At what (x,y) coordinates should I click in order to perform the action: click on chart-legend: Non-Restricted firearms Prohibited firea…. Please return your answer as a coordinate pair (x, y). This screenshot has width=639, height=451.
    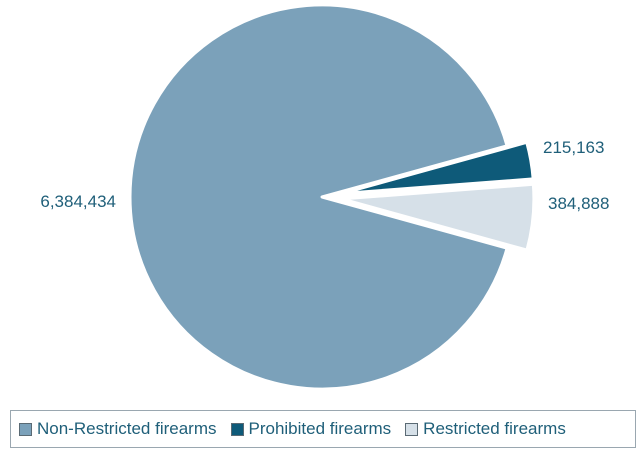
    Looking at the image, I should click on (323, 429).